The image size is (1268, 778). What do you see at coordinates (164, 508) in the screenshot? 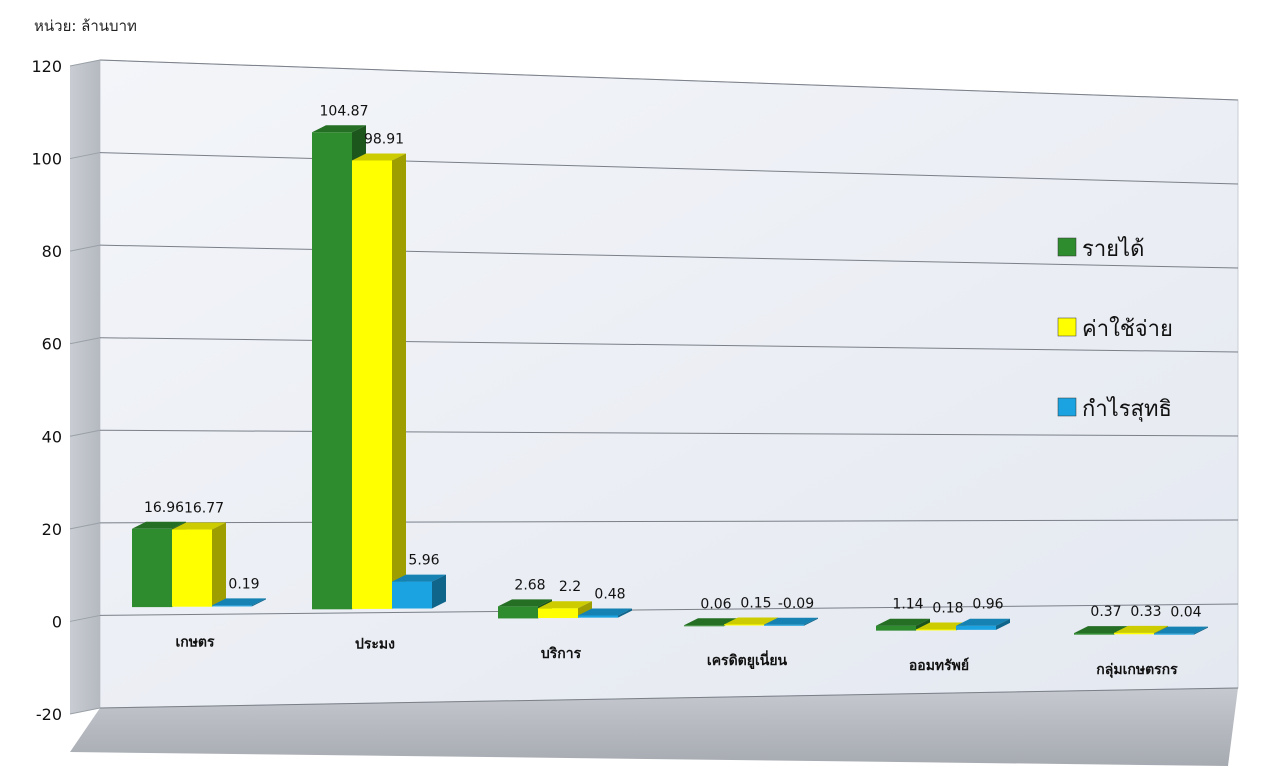
I see `data-label: 16.96` at bounding box center [164, 508].